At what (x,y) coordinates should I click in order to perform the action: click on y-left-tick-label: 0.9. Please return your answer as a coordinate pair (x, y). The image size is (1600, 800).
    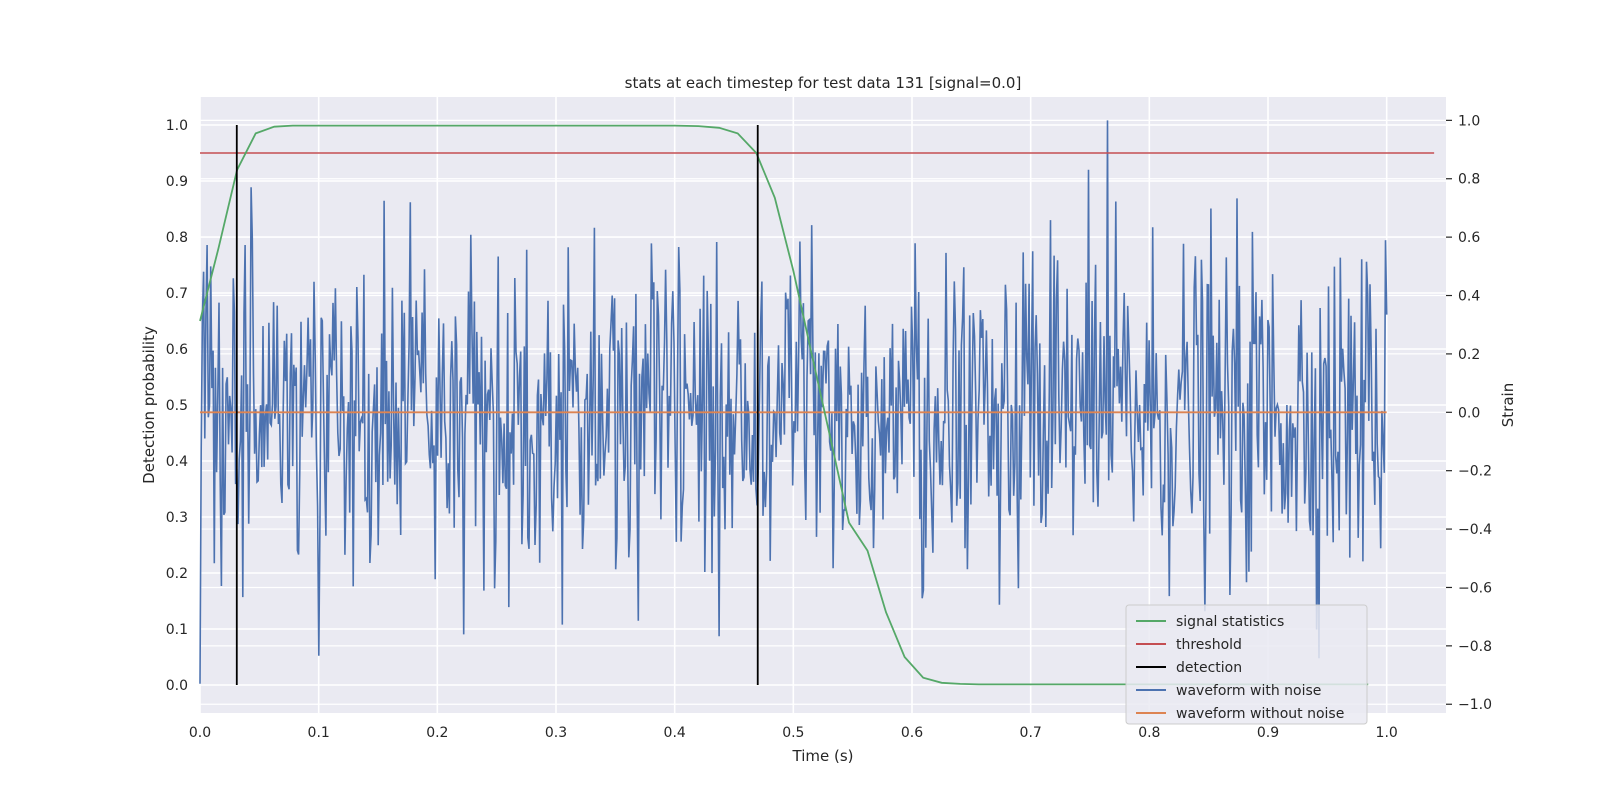
    Looking at the image, I should click on (177, 182).